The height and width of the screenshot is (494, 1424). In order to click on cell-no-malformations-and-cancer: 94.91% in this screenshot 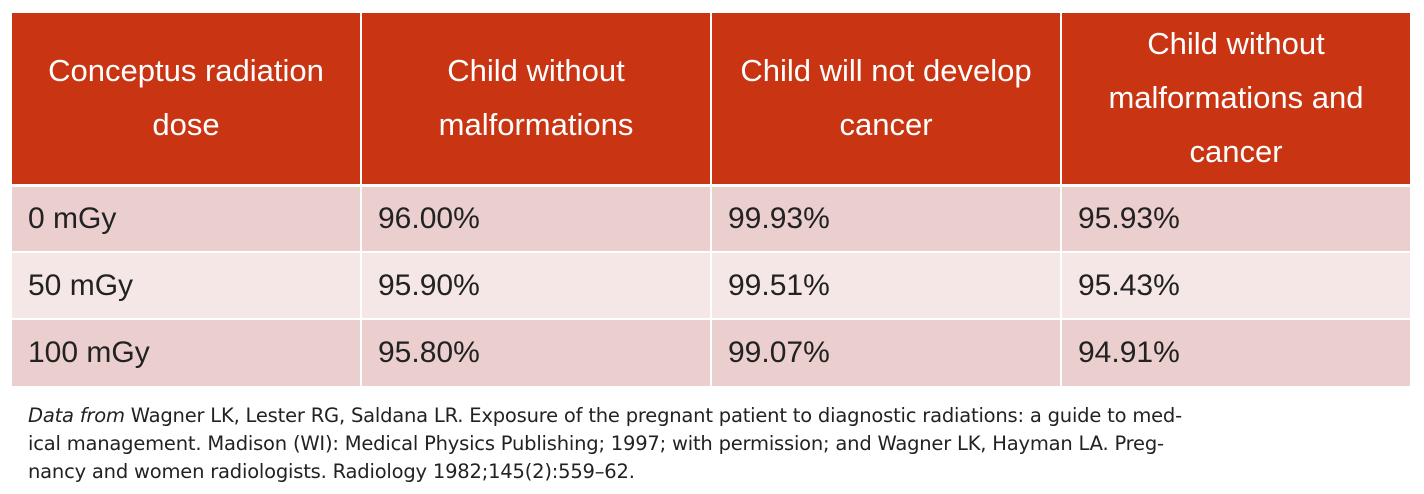, I will do `click(1235, 352)`.